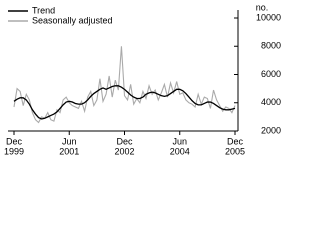  I want to click on x-tick-label: 1999, so click(14, 151).